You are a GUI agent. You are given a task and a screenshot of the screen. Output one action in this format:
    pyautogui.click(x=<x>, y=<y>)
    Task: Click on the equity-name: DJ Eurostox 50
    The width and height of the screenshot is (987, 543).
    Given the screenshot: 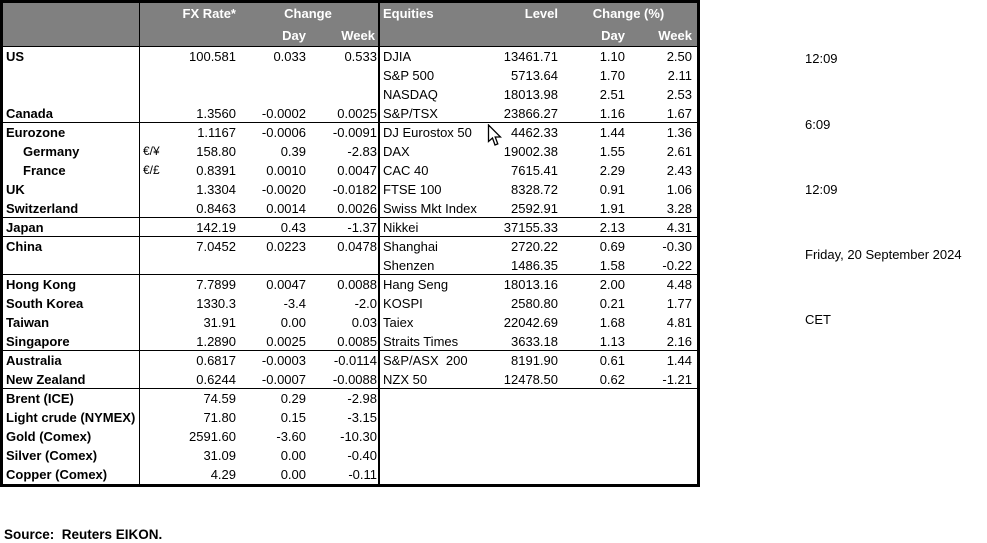 What is the action you would take?
    pyautogui.click(x=427, y=132)
    